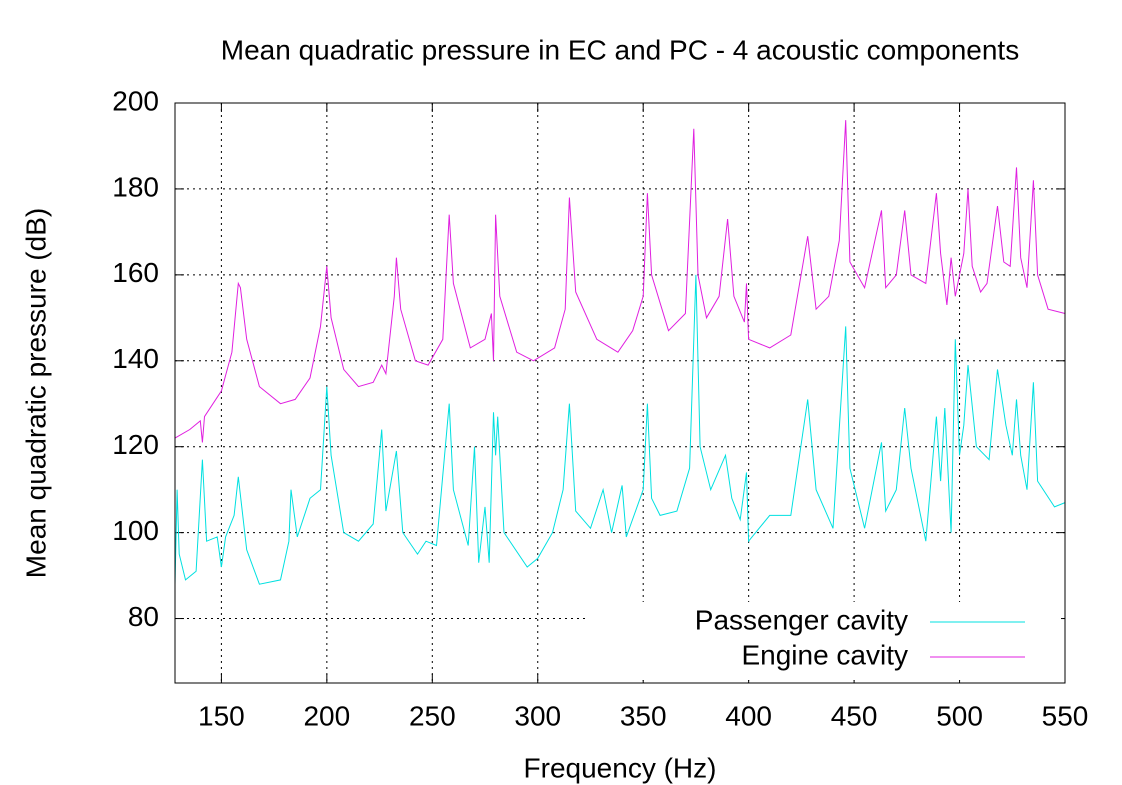  I want to click on x-tick-label: 450, so click(854, 715).